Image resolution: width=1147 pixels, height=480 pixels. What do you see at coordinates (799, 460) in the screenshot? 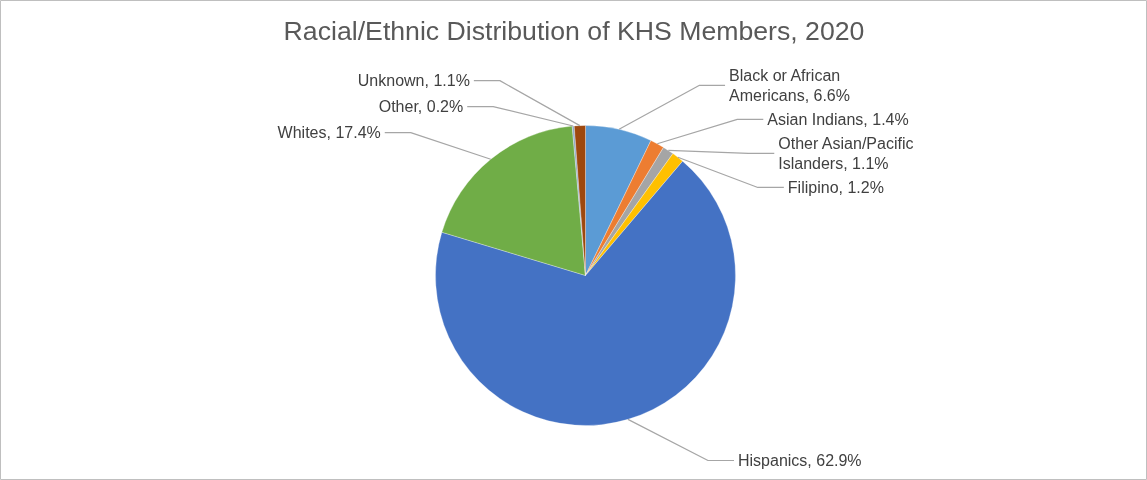
I see `slice-label: Hispanics, 62.9%` at bounding box center [799, 460].